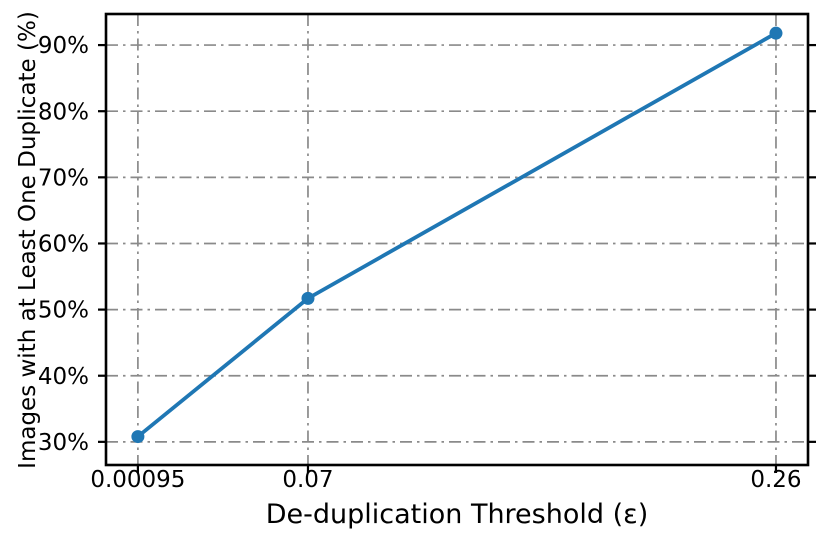  What do you see at coordinates (63, 377) in the screenshot?
I see `y-tick-label: 40%` at bounding box center [63, 377].